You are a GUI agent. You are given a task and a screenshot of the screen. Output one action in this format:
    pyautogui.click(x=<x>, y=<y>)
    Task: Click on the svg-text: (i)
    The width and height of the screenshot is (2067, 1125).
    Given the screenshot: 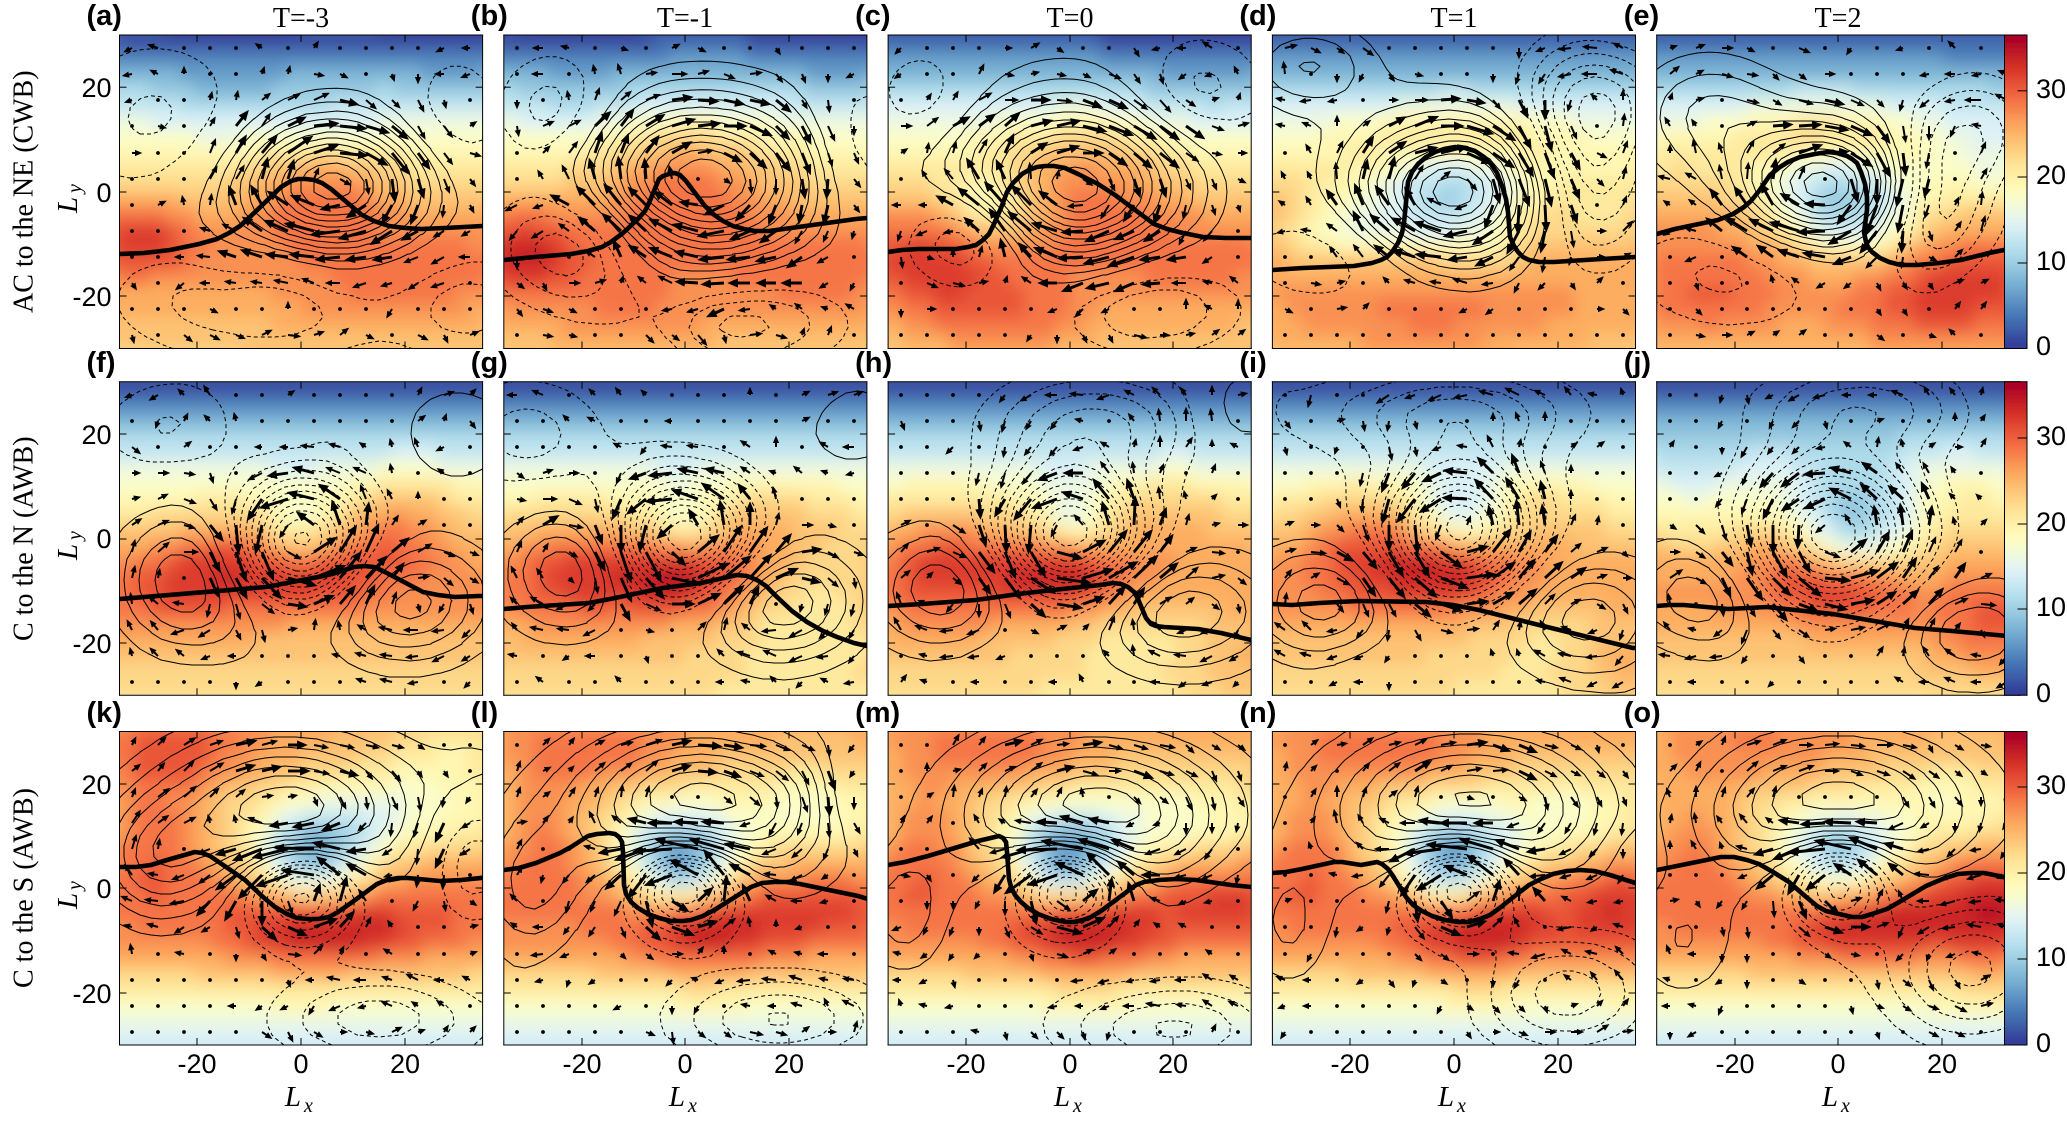 What is the action you would take?
    pyautogui.click(x=1252, y=363)
    